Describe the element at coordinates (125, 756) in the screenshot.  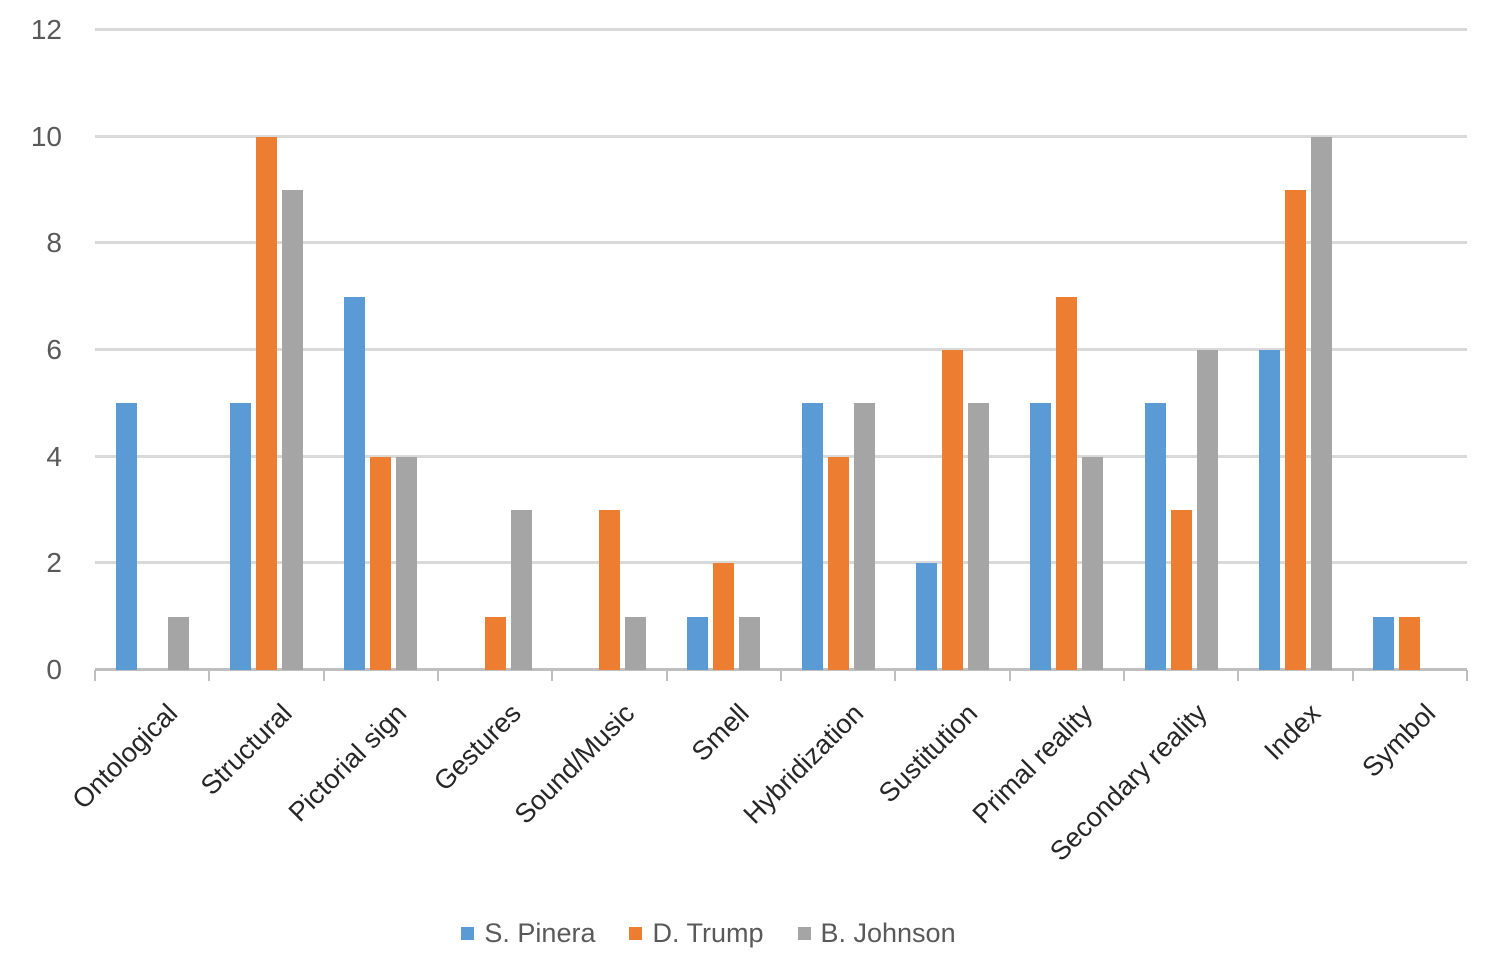
I see `x-axis-tick-label: Ontological` at that location.